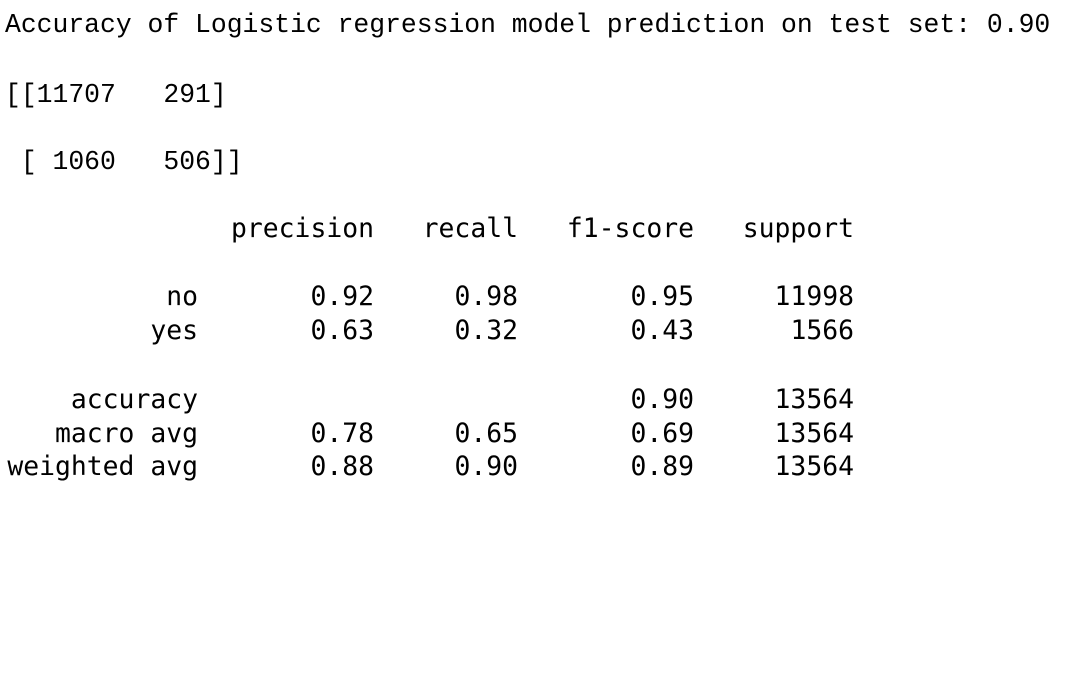 The width and height of the screenshot is (1085, 688). I want to click on f1-value: 0.43, so click(662, 330).